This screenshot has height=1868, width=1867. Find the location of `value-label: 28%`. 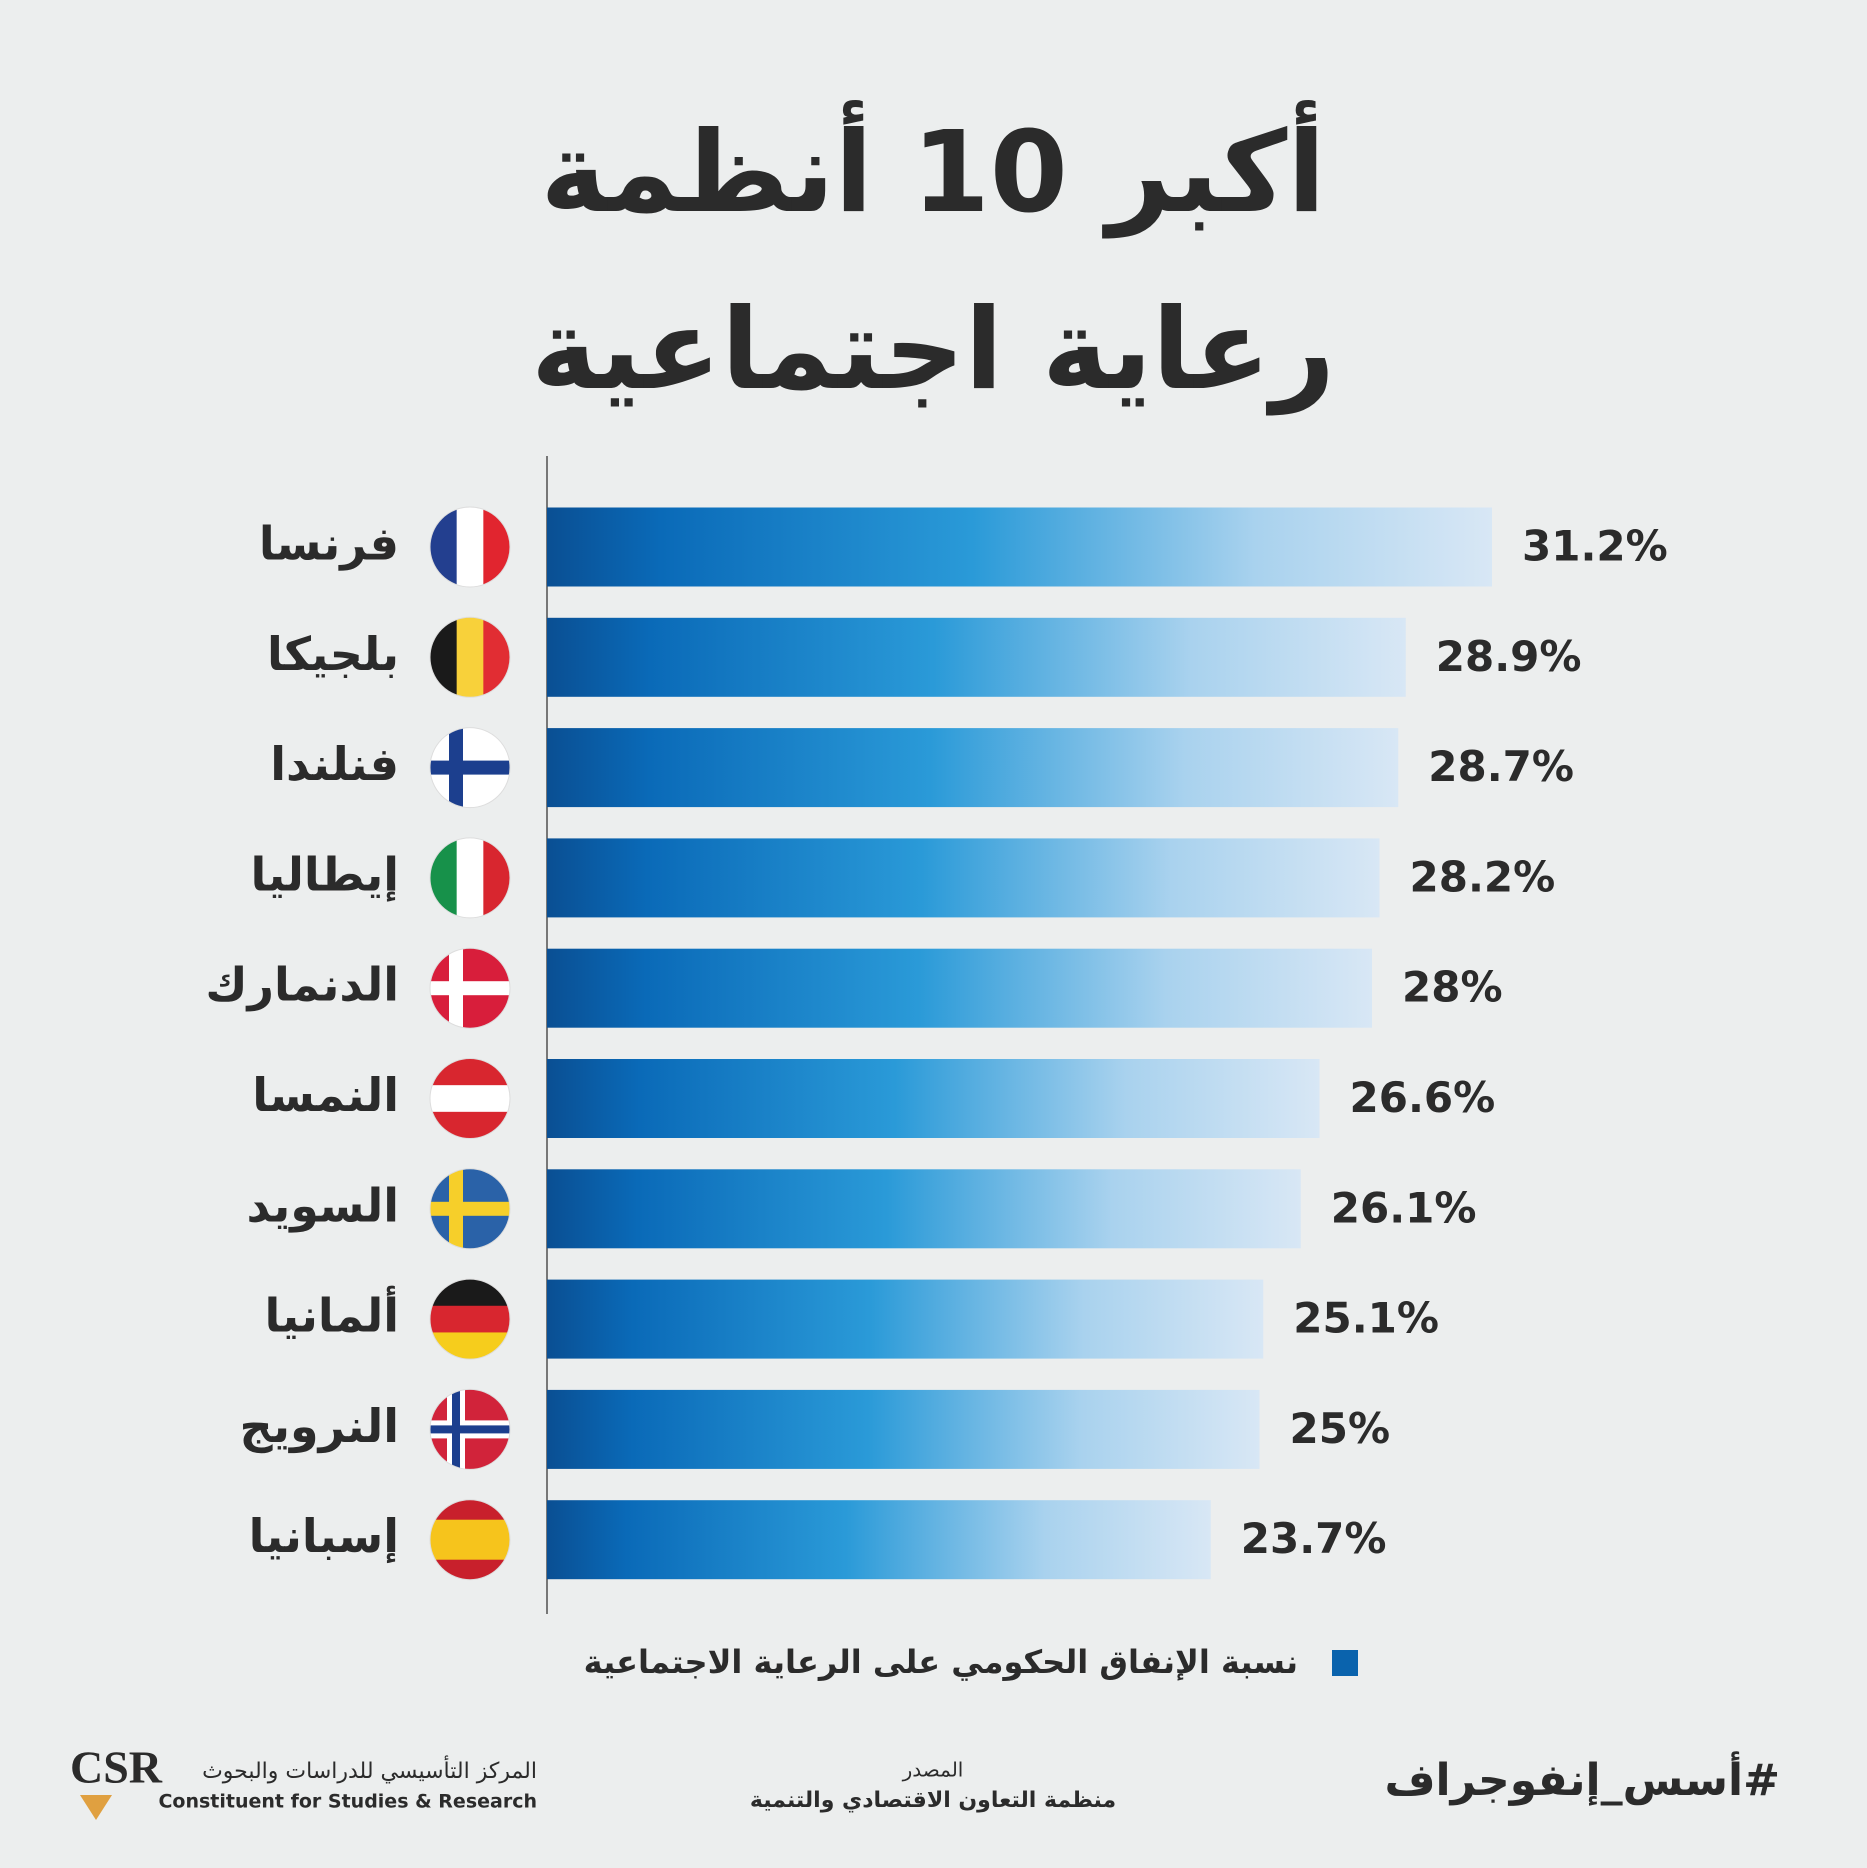

value-label: 28% is located at coordinates (1452, 987).